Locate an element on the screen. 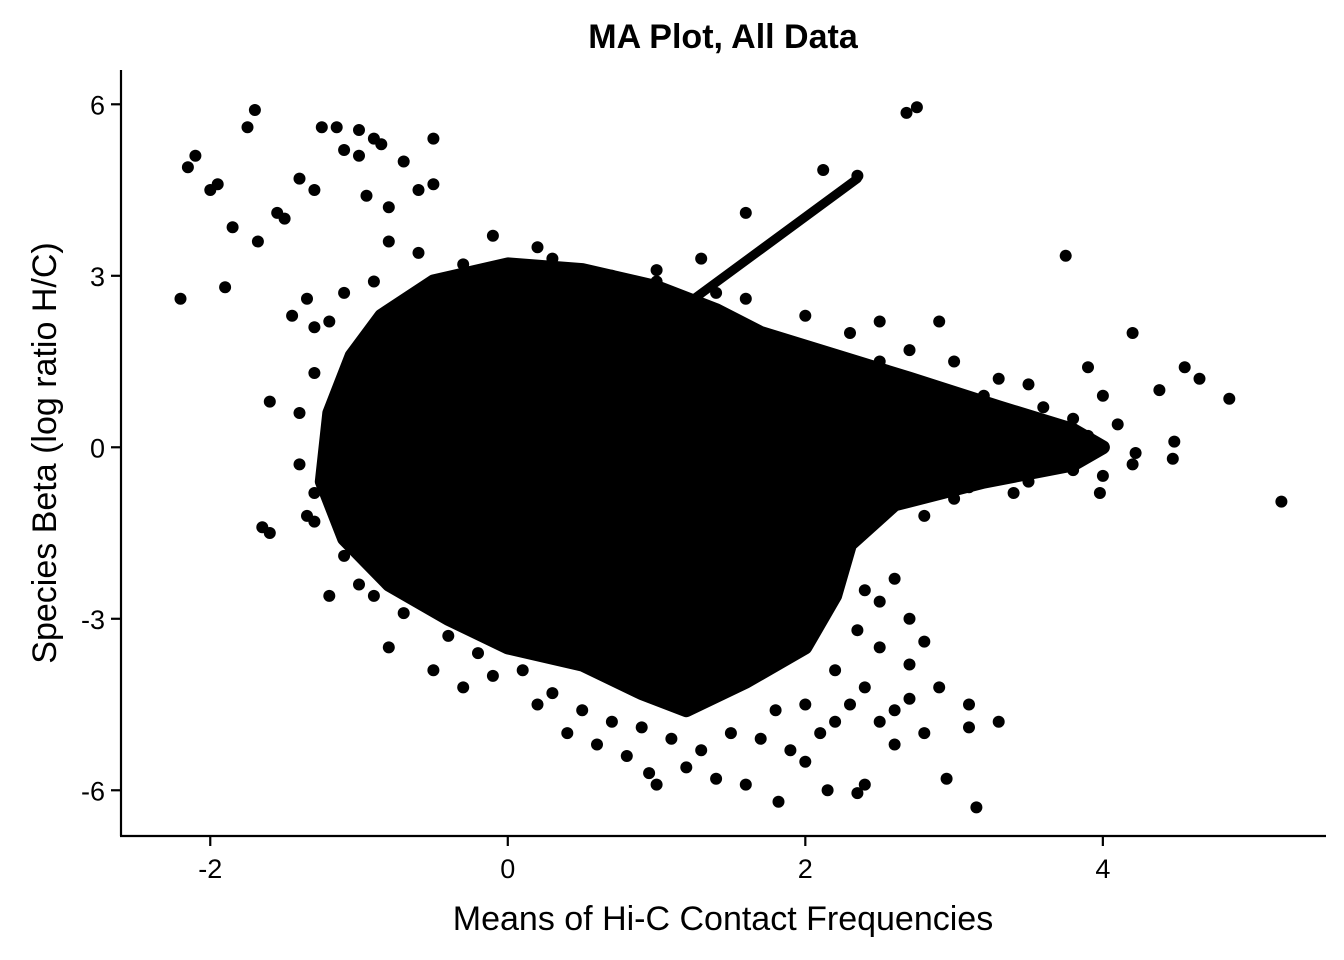  x-tick-label: 2 is located at coordinates (805, 869).